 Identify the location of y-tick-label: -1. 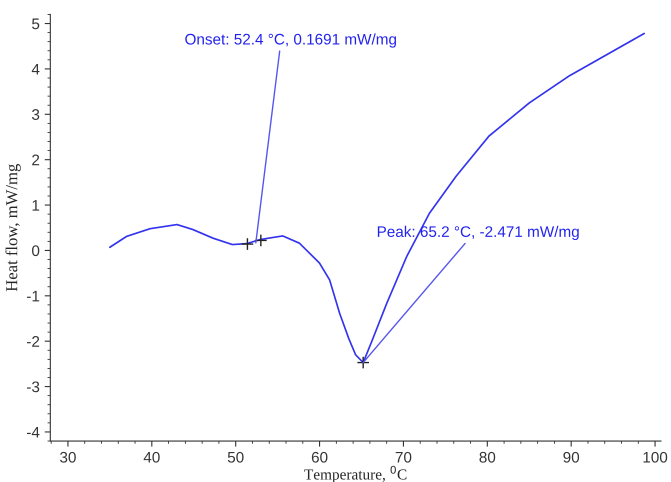
(33, 296).